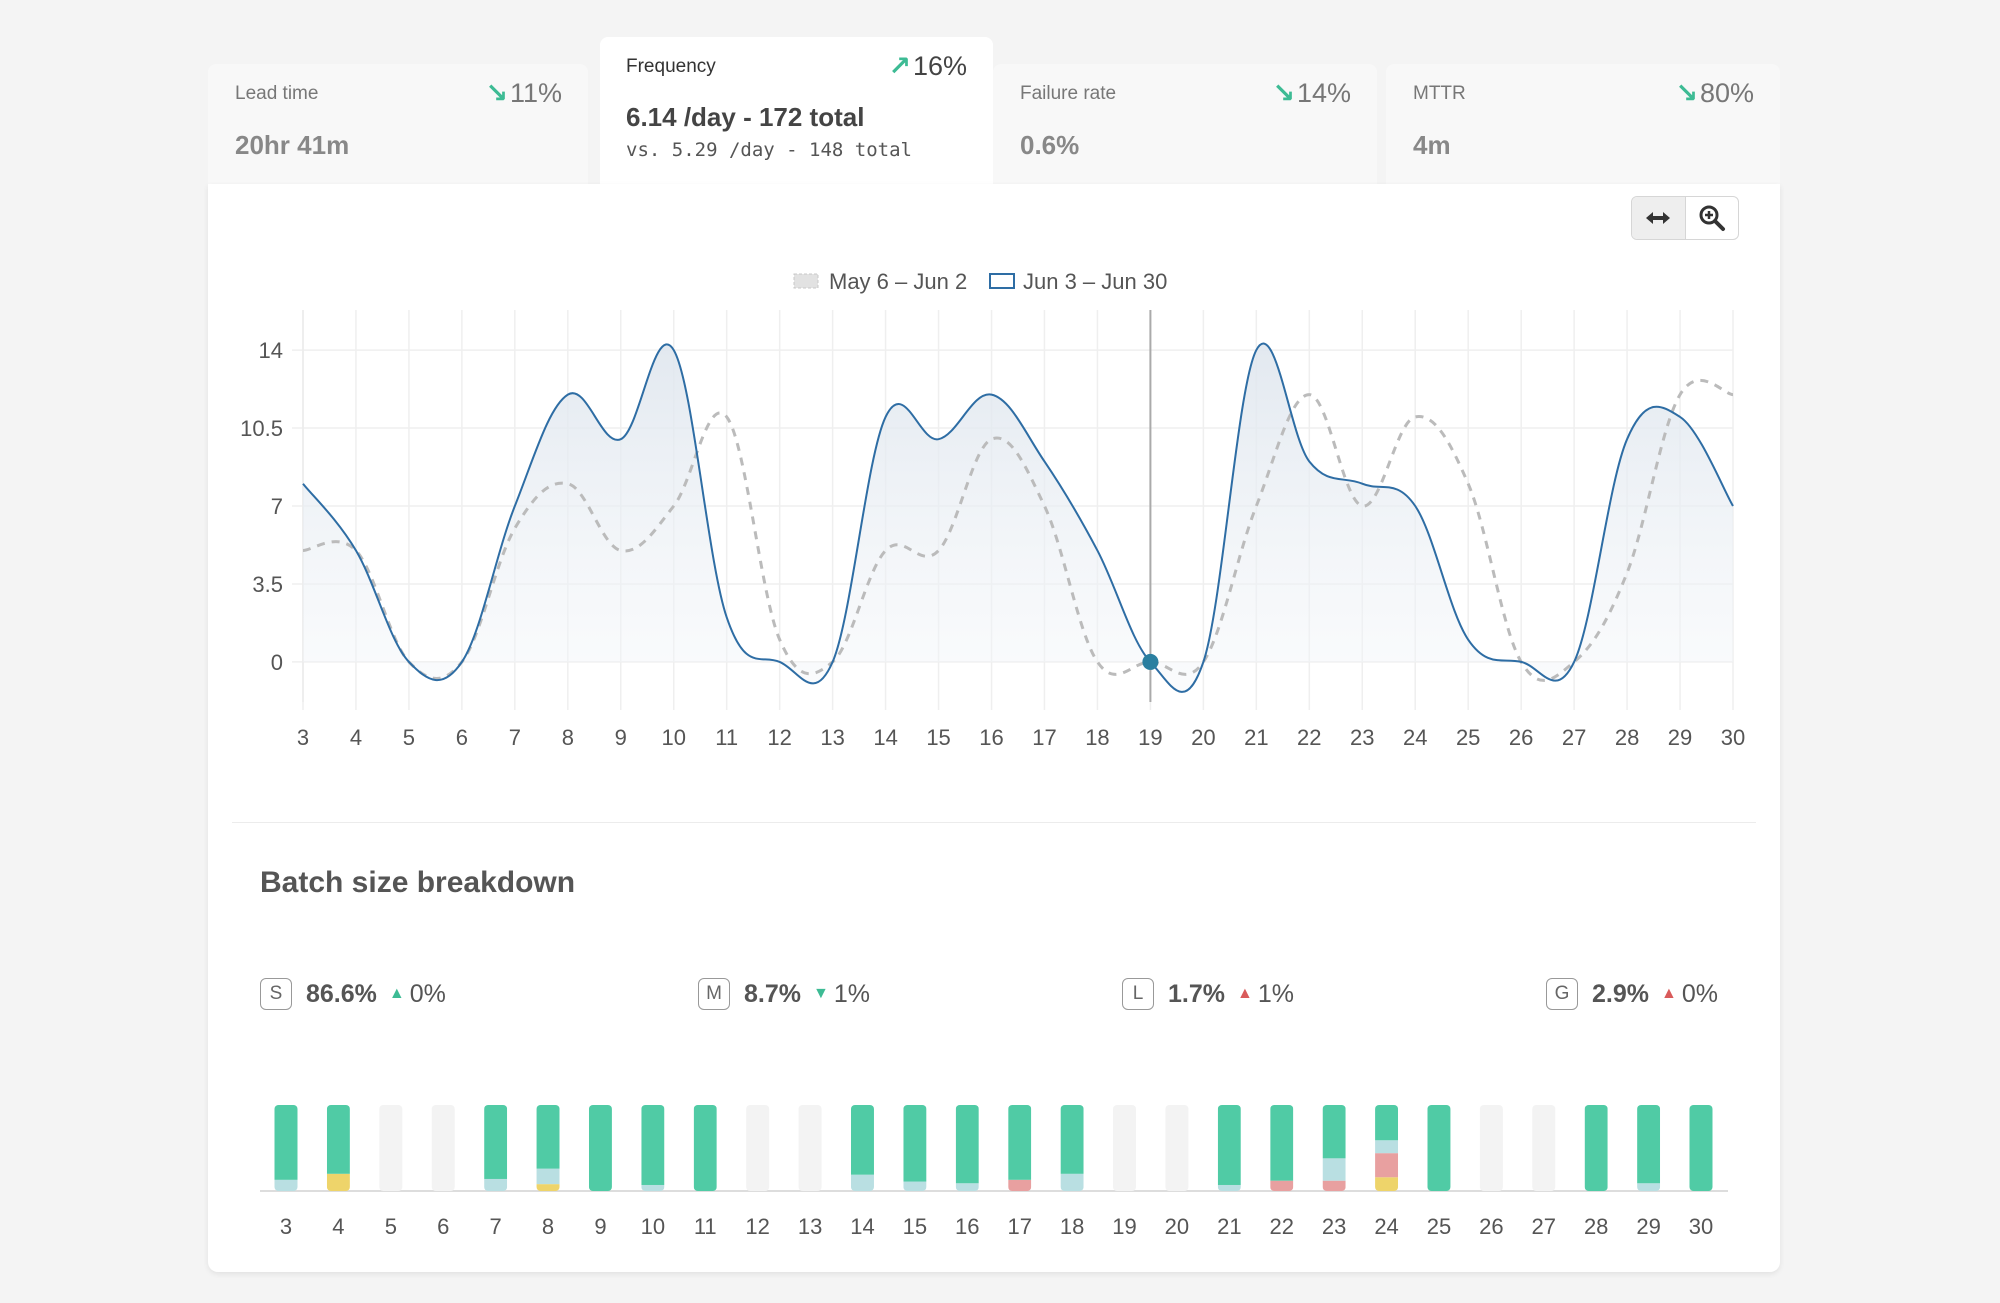 The image size is (2000, 1303). I want to click on tab-delta: ↘11%, so click(523, 93).